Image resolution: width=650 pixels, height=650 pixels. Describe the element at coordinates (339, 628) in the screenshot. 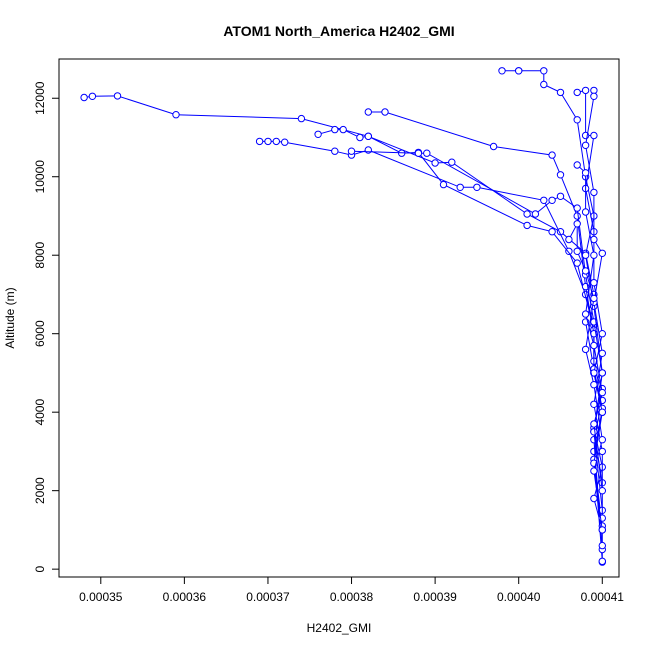

I see `x-axis-label: H2402_GMI` at that location.